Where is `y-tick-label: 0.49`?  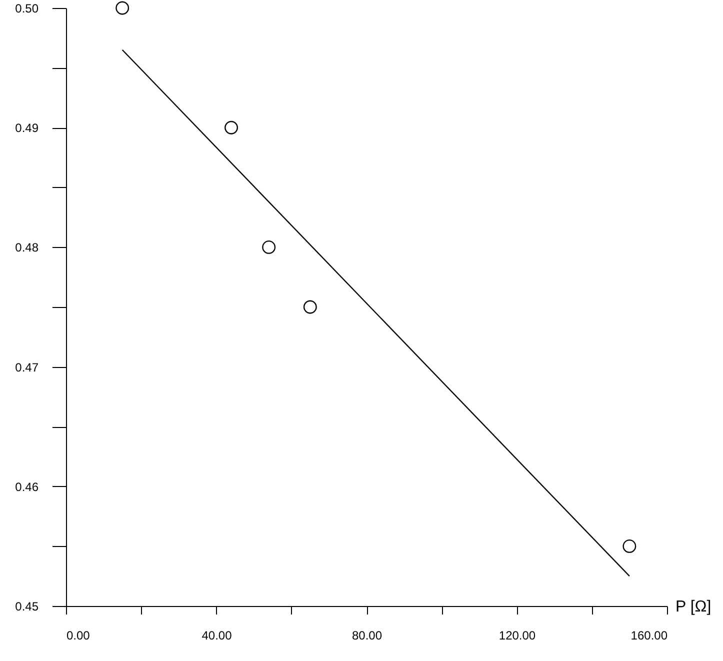
y-tick-label: 0.49 is located at coordinates (27, 128).